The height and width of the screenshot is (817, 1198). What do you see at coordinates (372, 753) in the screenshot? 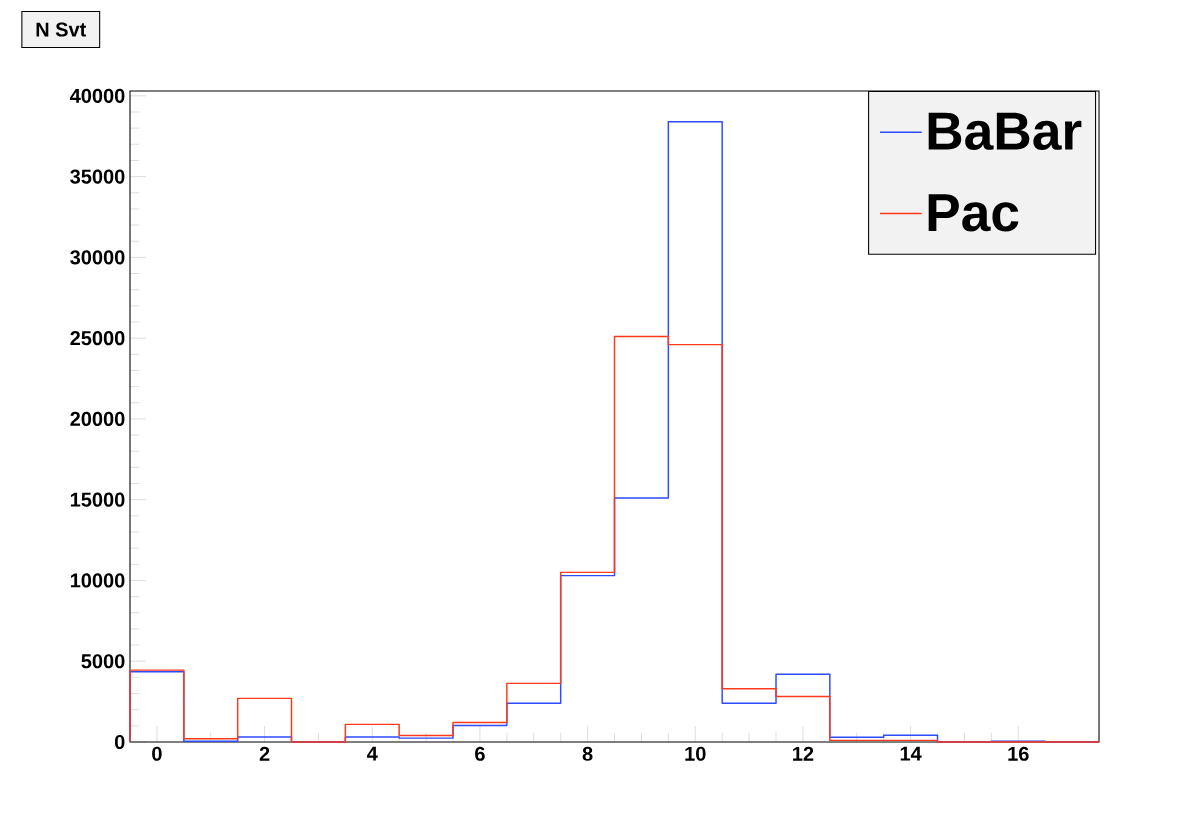
I see `x-tick-label: 4` at bounding box center [372, 753].